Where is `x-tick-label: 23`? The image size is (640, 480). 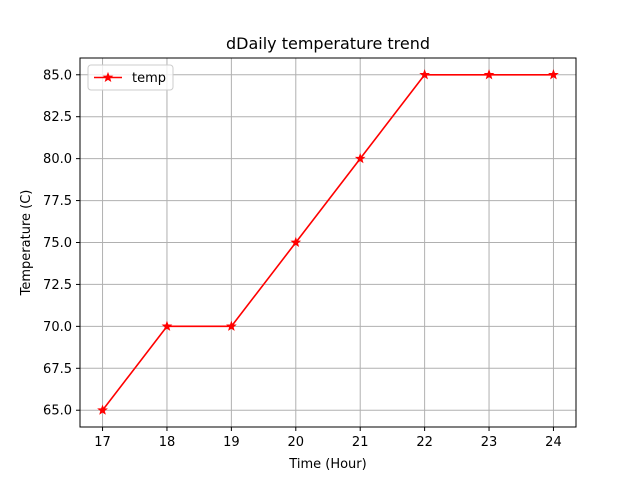
x-tick-label: 23 is located at coordinates (489, 442).